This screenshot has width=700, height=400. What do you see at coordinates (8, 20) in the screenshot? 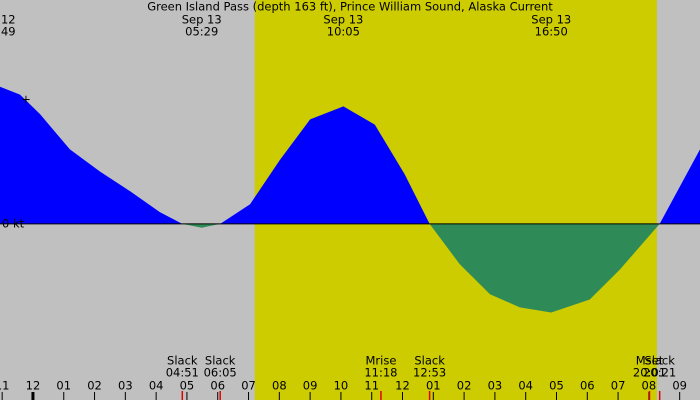
I see `extremum-label: 12` at bounding box center [8, 20].